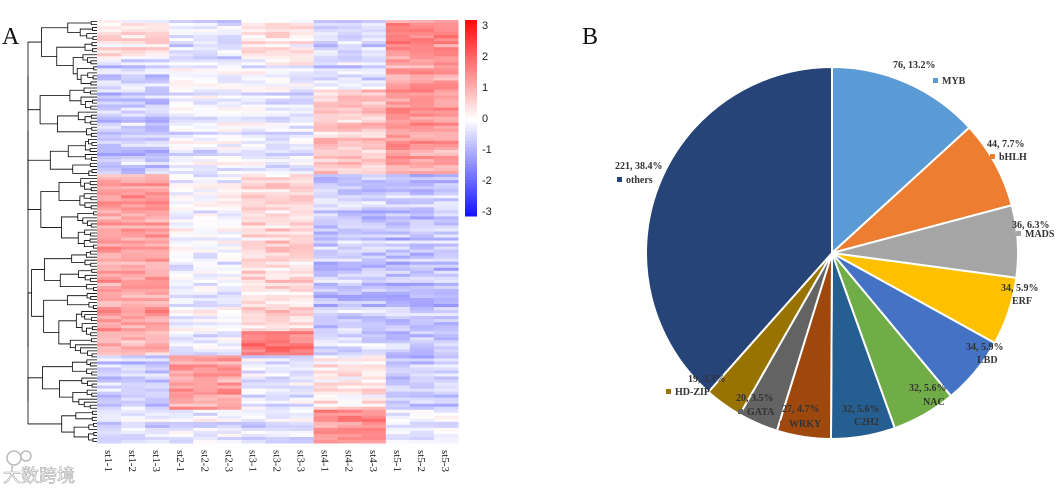 The image size is (1059, 489). Describe the element at coordinates (485, 88) in the screenshot. I see `colorbar-tick-label: 1` at that location.